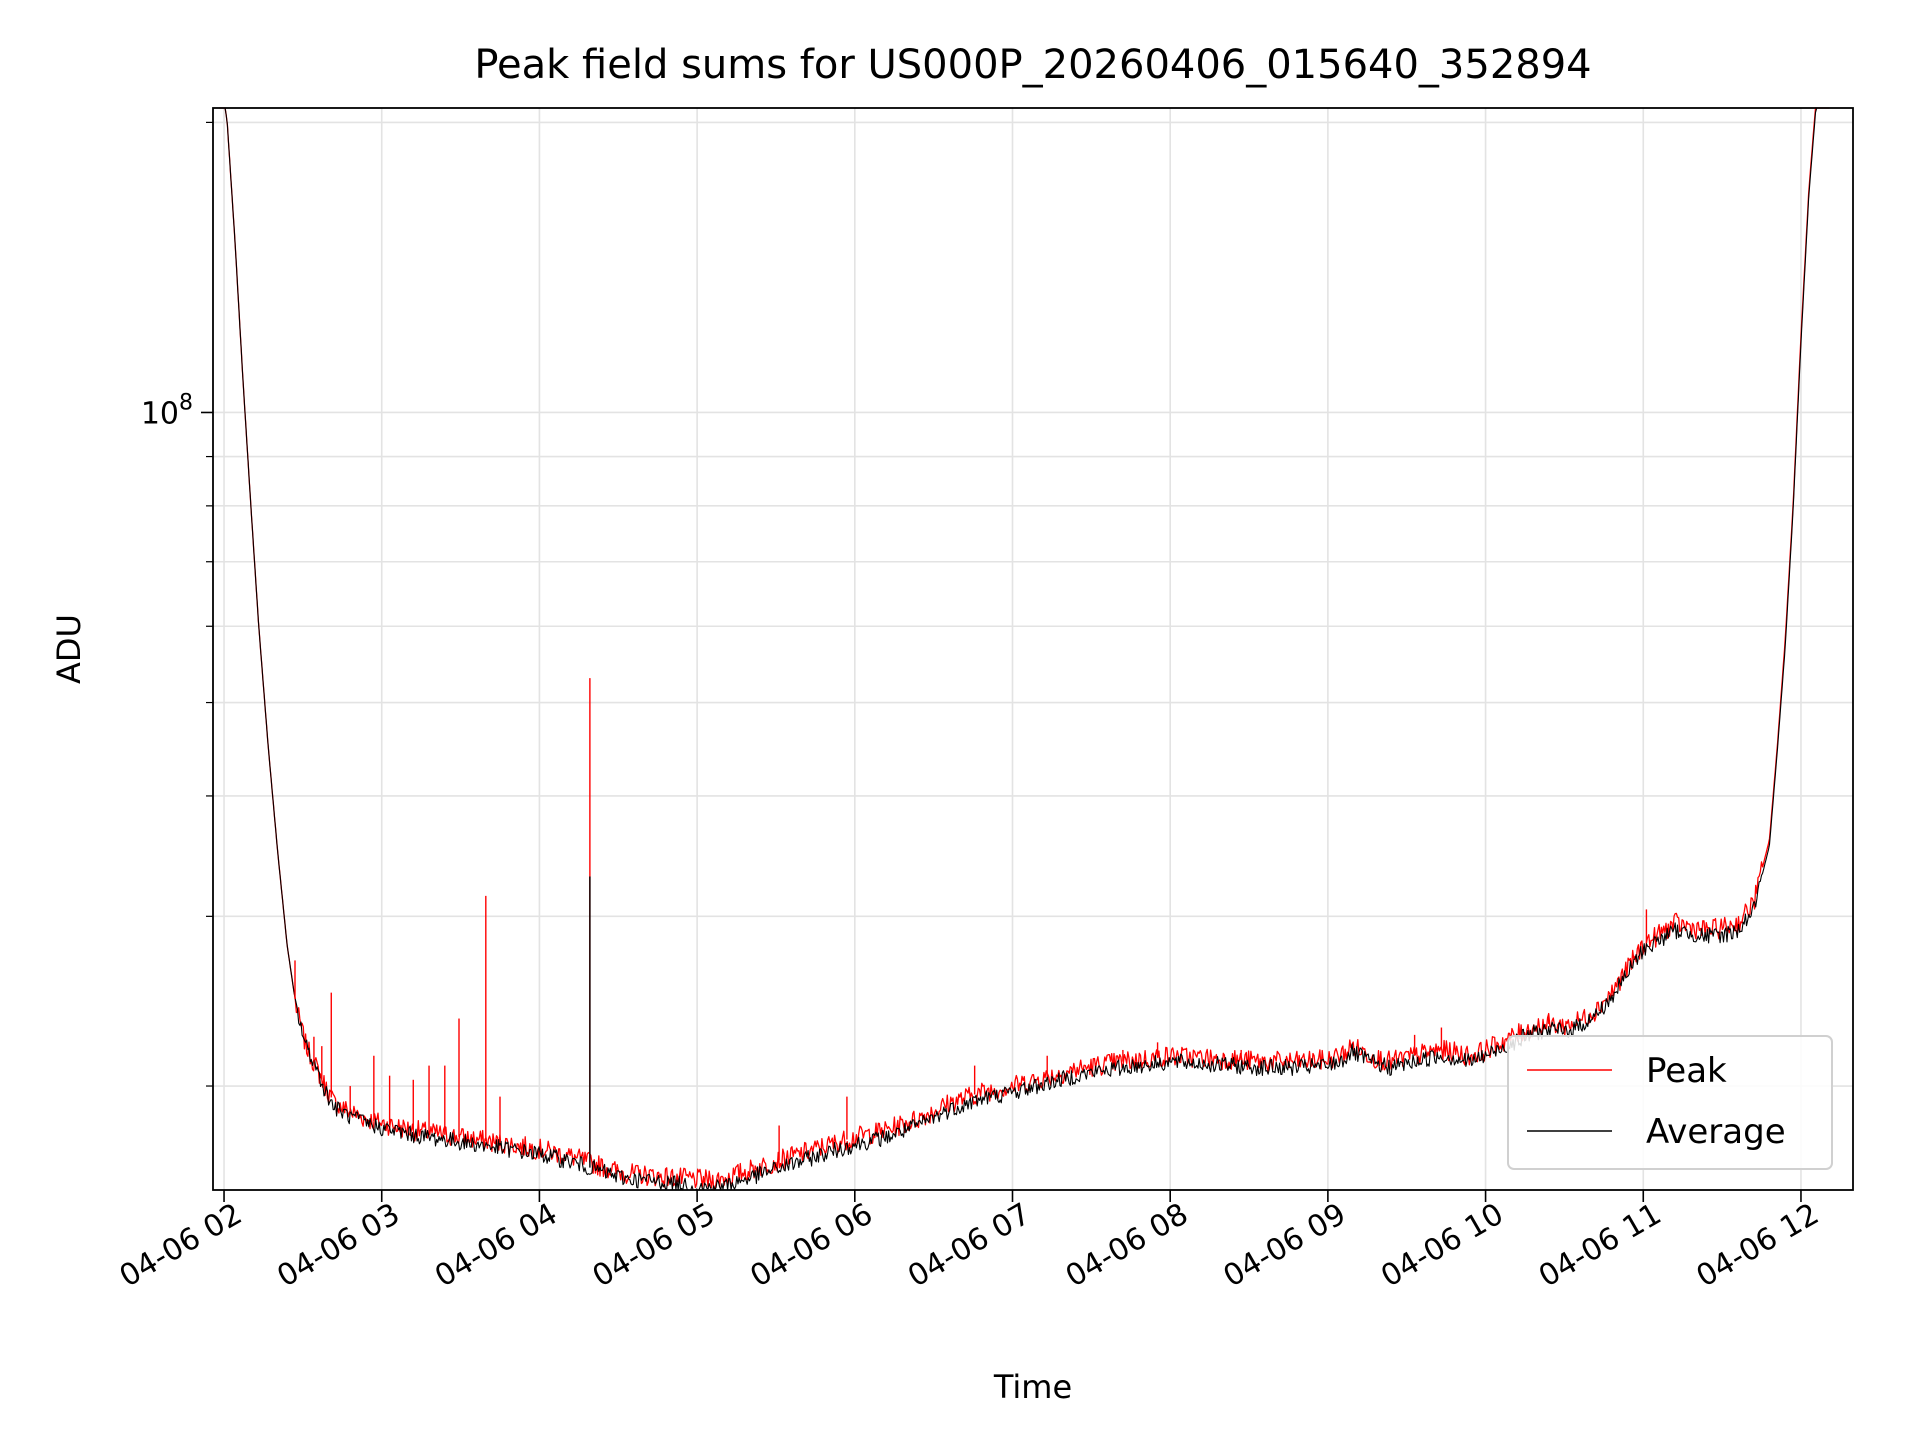  Describe the element at coordinates (1670, 1102) in the screenshot. I see `legend: Peak Average` at that location.